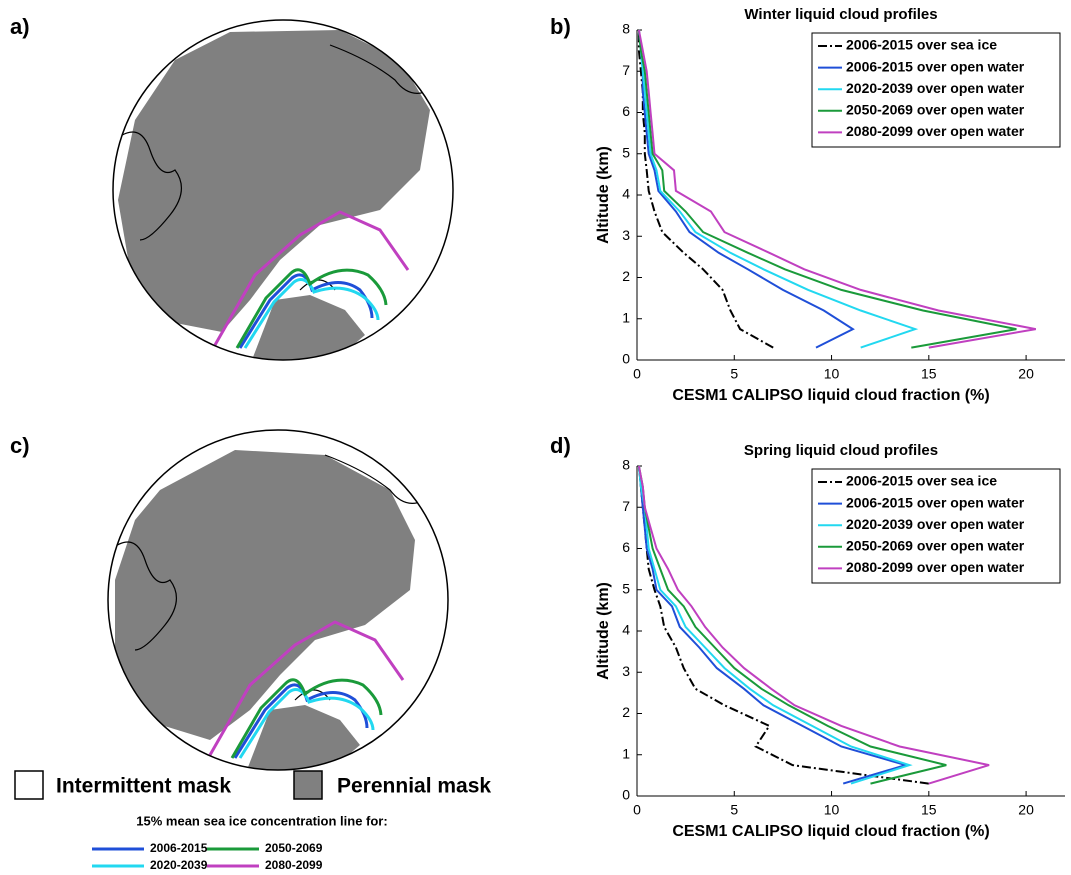 The height and width of the screenshot is (875, 1071). Describe the element at coordinates (143, 786) in the screenshot. I see `legend-text: Intermittent mask` at that location.